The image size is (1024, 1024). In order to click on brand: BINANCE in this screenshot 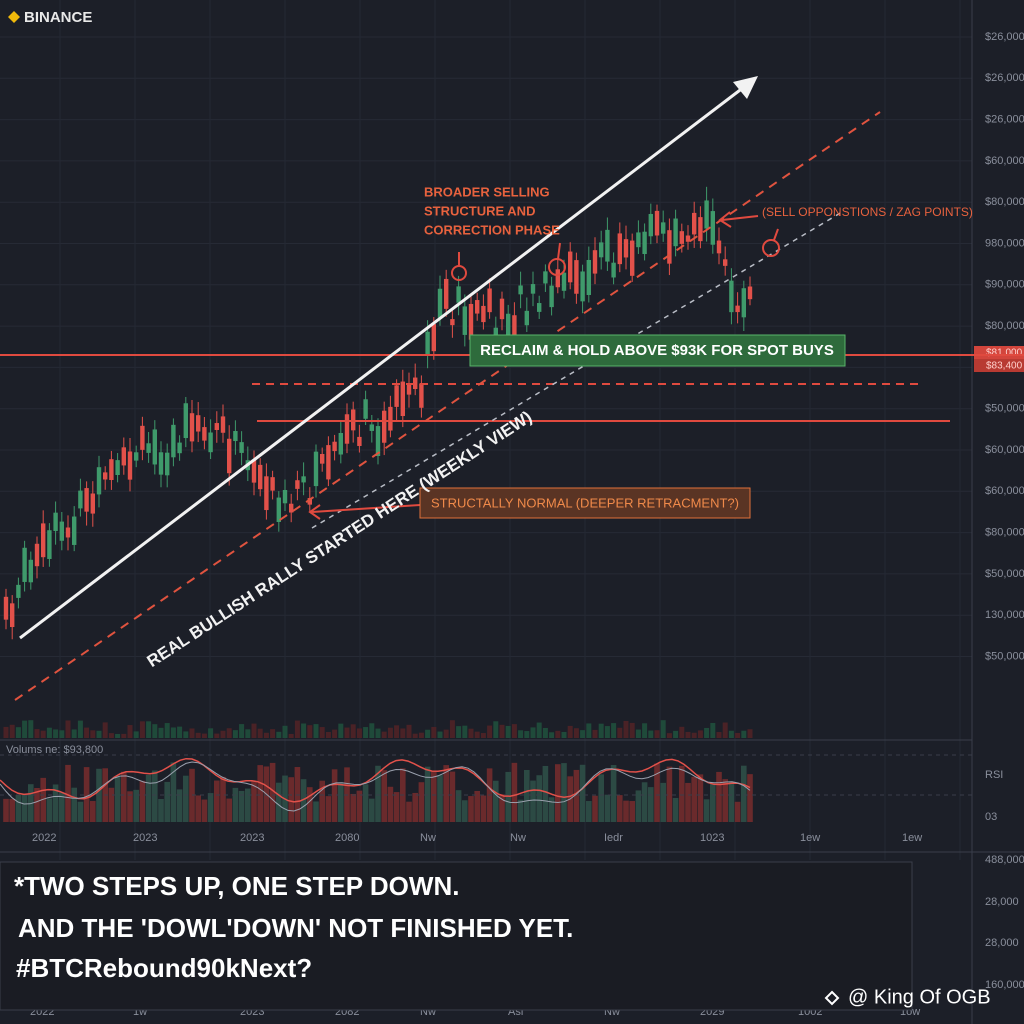, I will do `click(58, 17)`.